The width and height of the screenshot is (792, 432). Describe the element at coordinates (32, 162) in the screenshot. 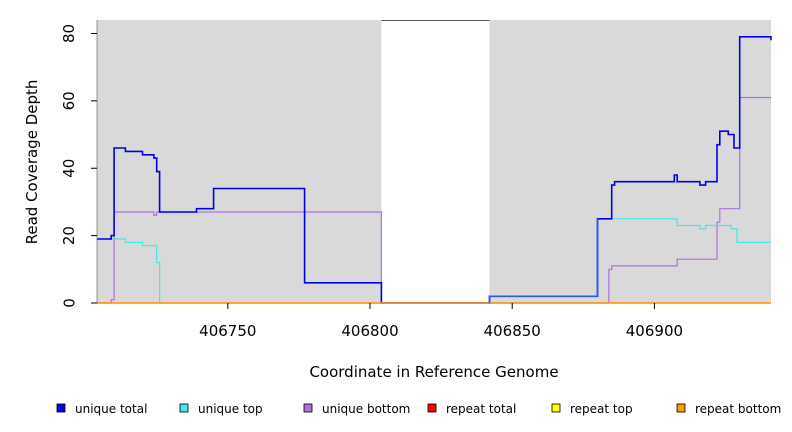

I see `y-axis-title: Read Coverage Depth` at that location.